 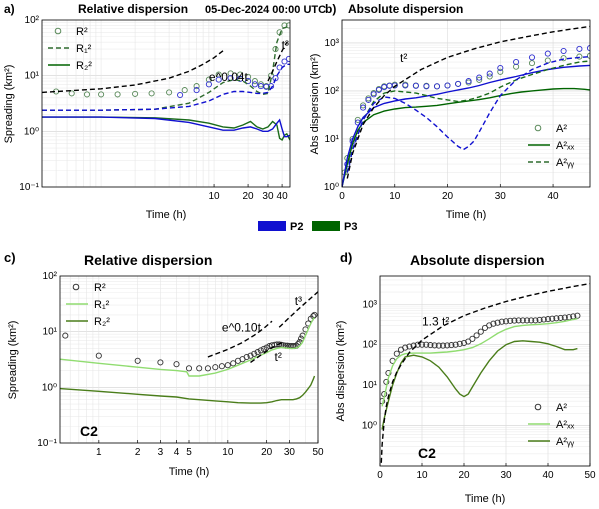 What do you see at coordinates (47, 443) in the screenshot?
I see `y-tick-label: 10⁻¹` at bounding box center [47, 443].